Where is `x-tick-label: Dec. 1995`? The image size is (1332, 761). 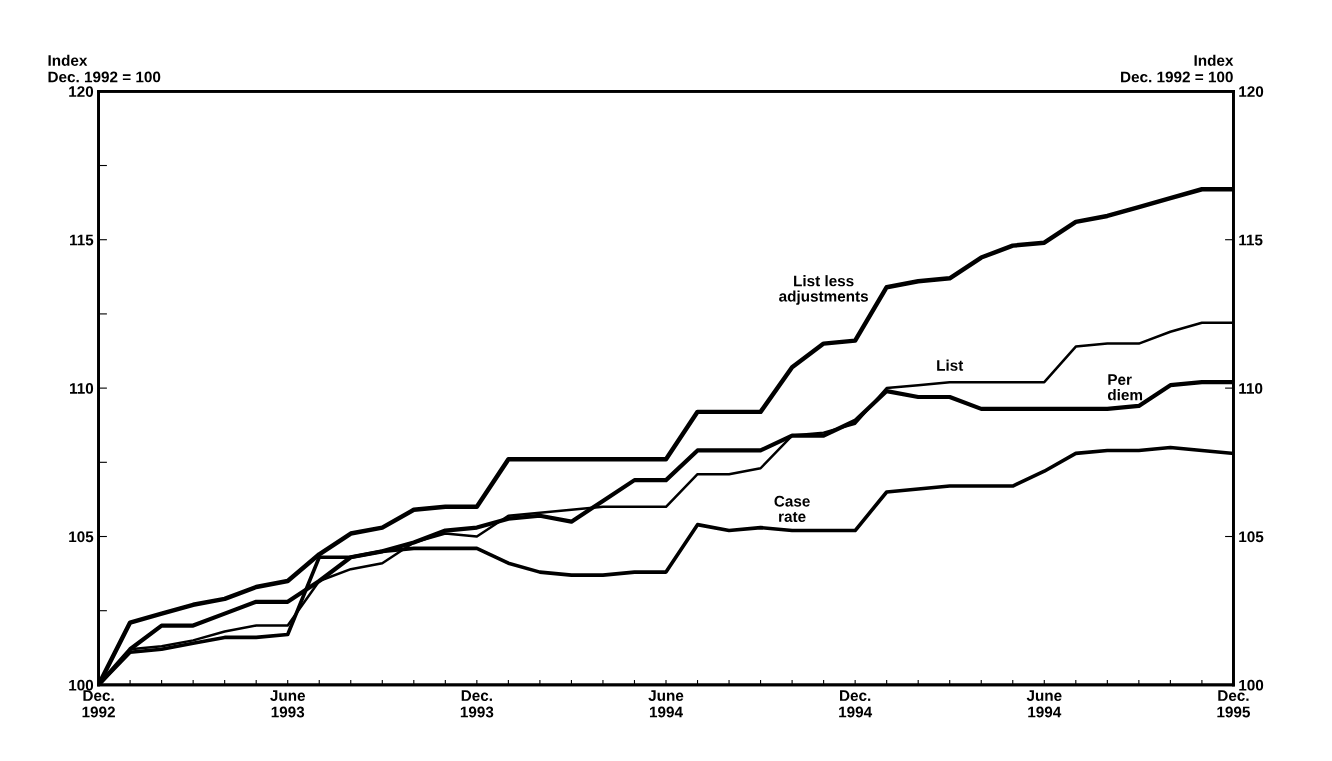
x-tick-label: Dec. 1995 is located at coordinates (1233, 704).